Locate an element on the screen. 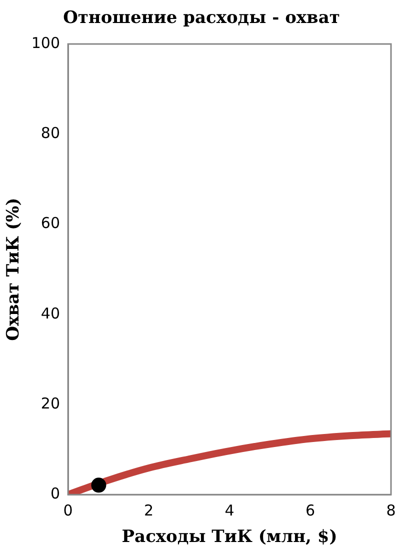 The width and height of the screenshot is (403, 560). y-tick-label: 60 is located at coordinates (50, 223).